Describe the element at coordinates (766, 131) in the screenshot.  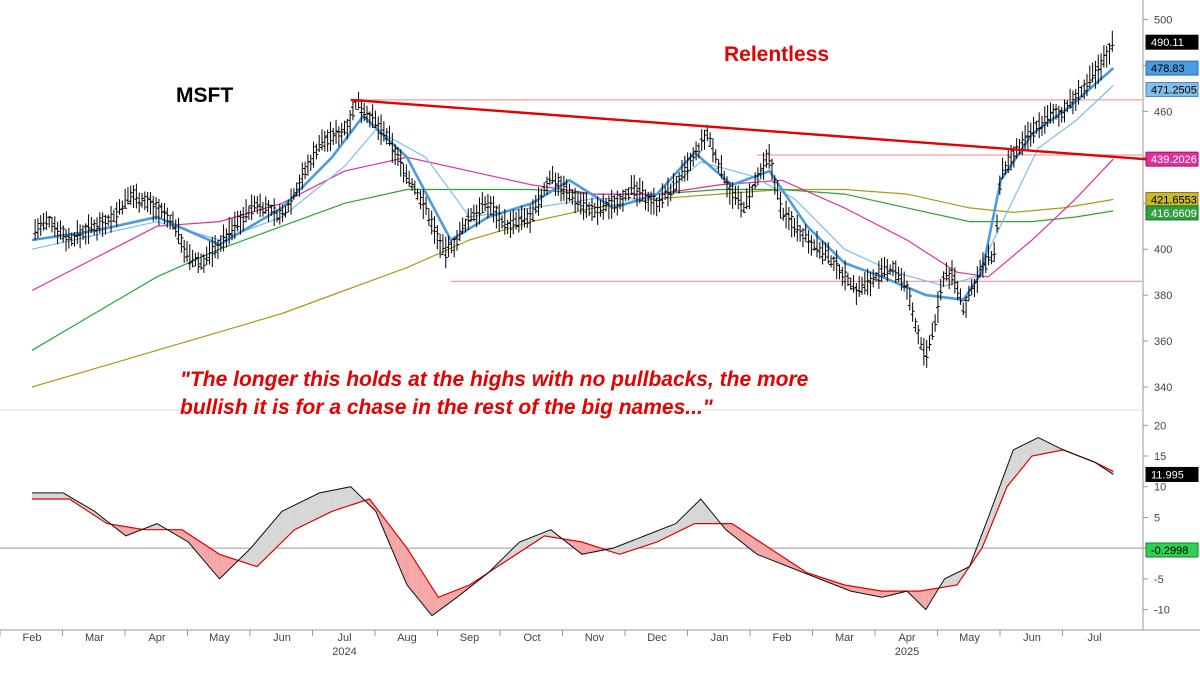
I see `trend-line` at that location.